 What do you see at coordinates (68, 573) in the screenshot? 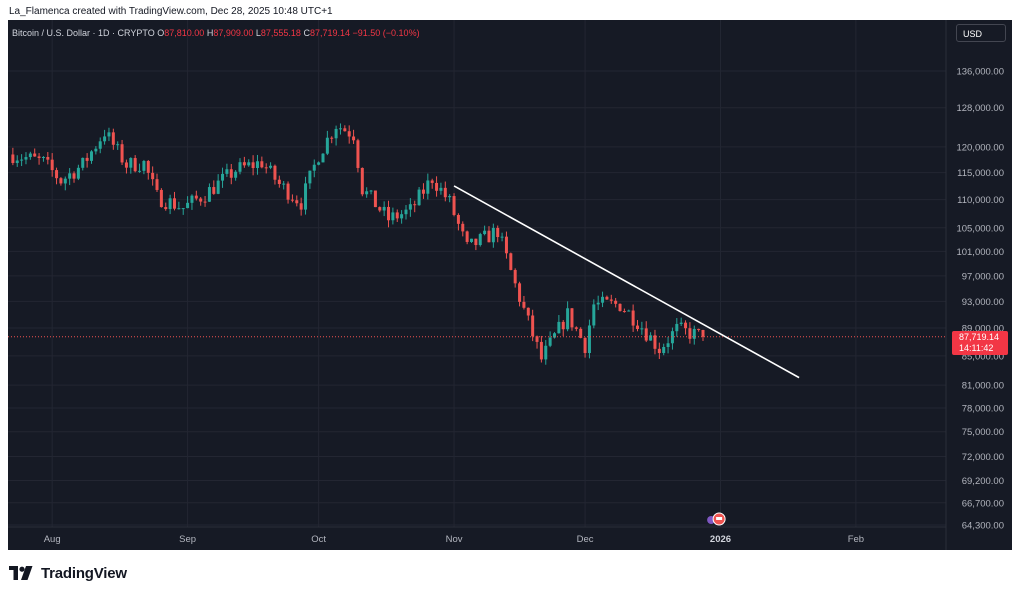
I see `brand-footer: TradingView` at bounding box center [68, 573].